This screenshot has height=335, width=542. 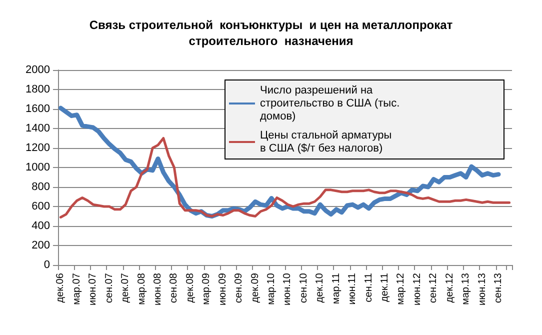 What do you see at coordinates (336, 288) in the screenshot?
I see `x-tick-label: мар.11` at bounding box center [336, 288].